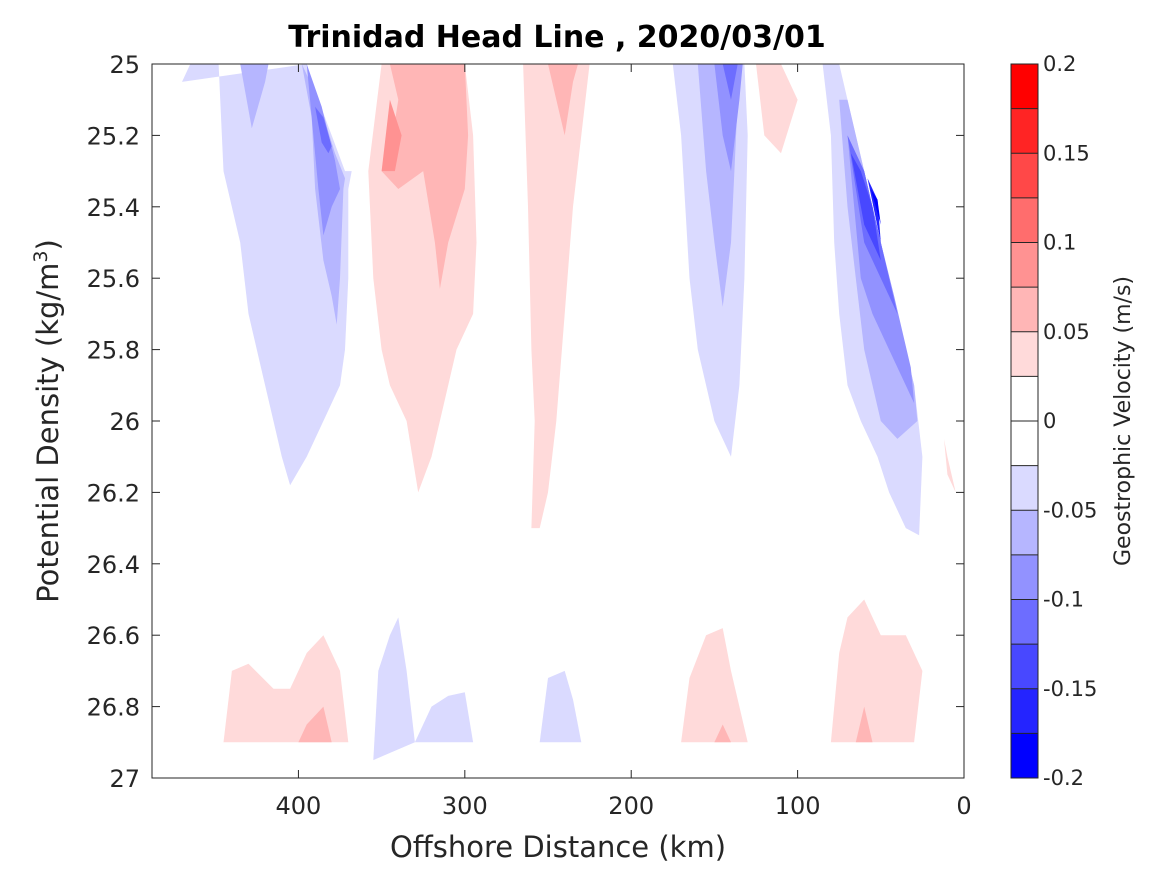  I want to click on colorbar-tick-label: 0, so click(1049, 421).